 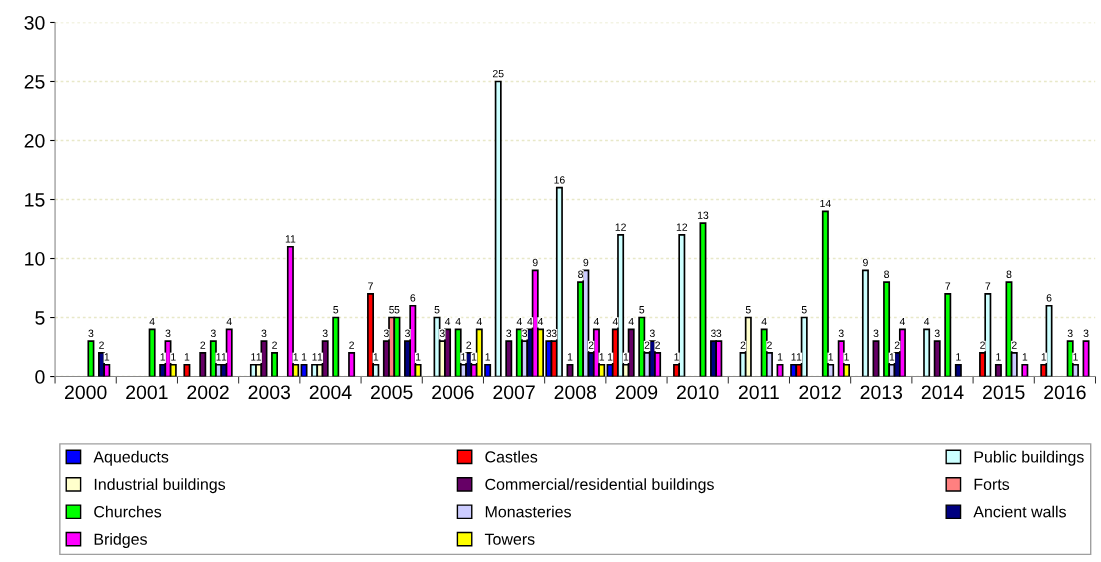 I want to click on x-tick-label: 2003, so click(x=269, y=392).